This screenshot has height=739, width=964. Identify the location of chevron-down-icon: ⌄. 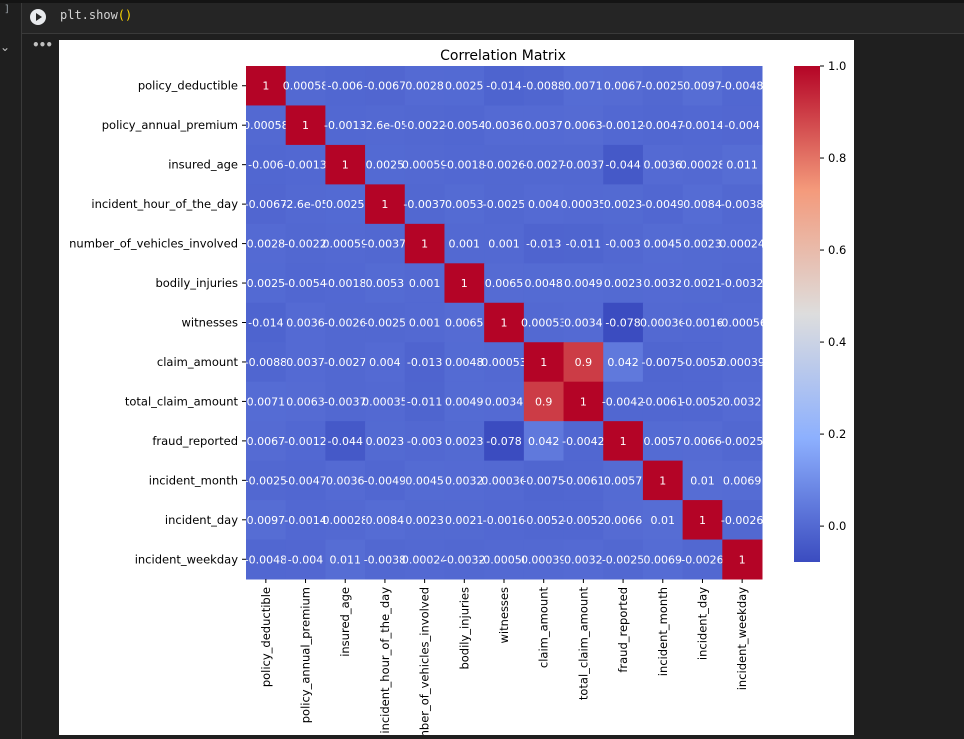
(5, 47).